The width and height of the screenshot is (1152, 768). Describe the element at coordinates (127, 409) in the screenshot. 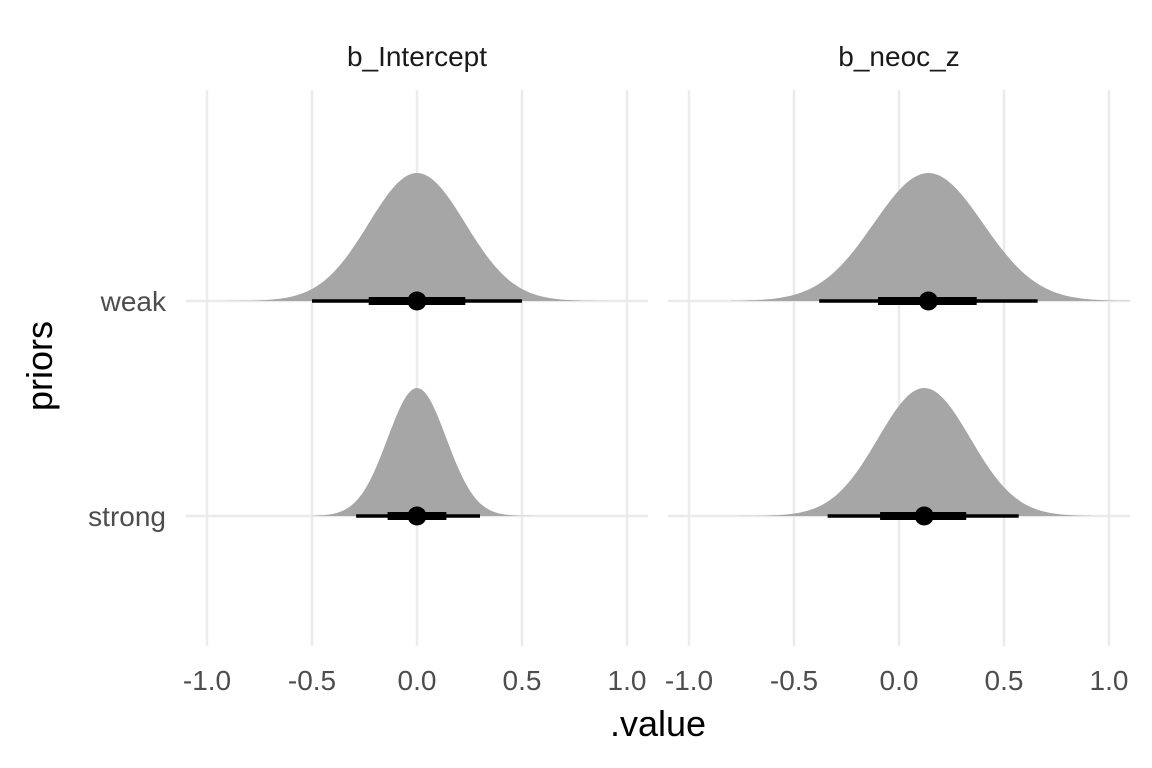

I see `y-axis-ticks: weak strong` at that location.